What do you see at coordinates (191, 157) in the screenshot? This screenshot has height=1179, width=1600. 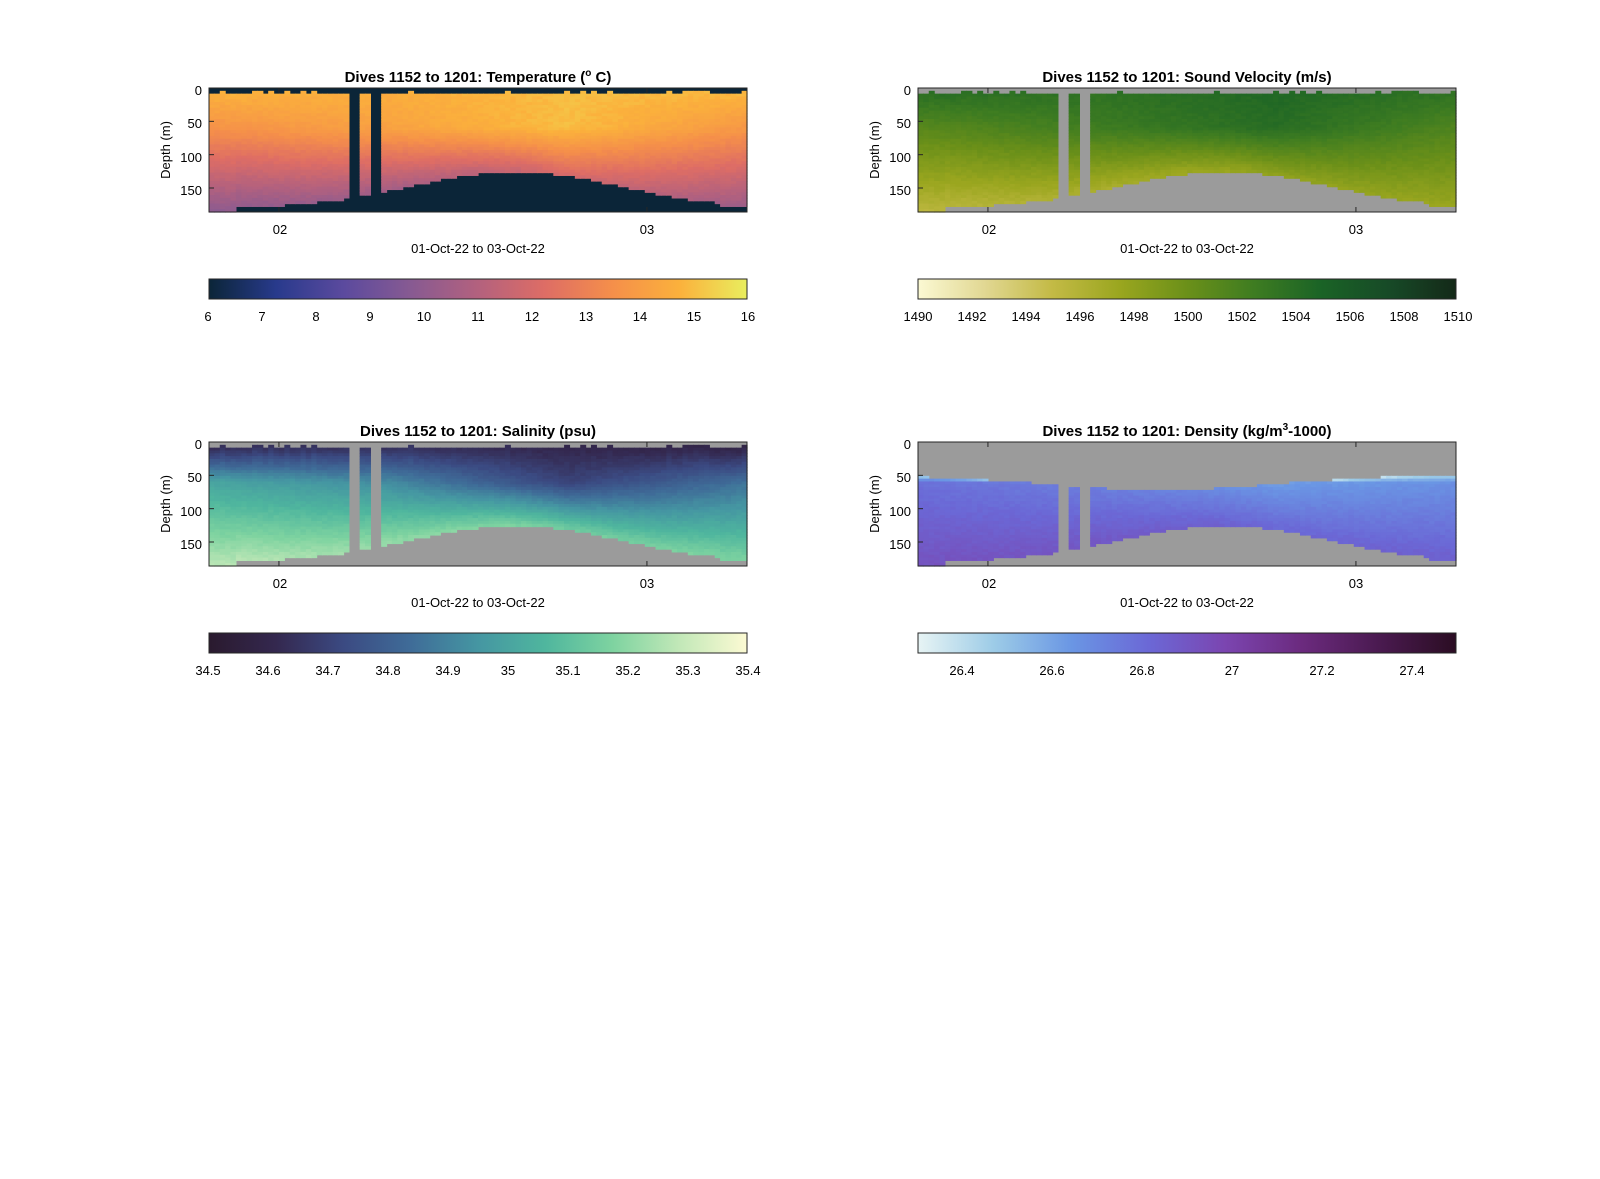 I see `temperature-y-tick-label: 100` at bounding box center [191, 157].